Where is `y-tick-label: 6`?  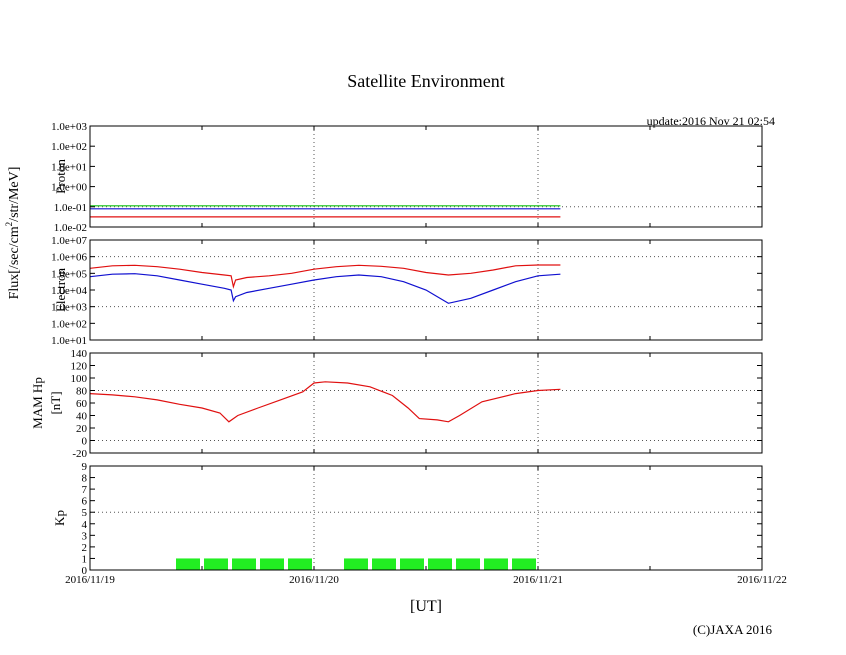
y-tick-label: 6 is located at coordinates (85, 502).